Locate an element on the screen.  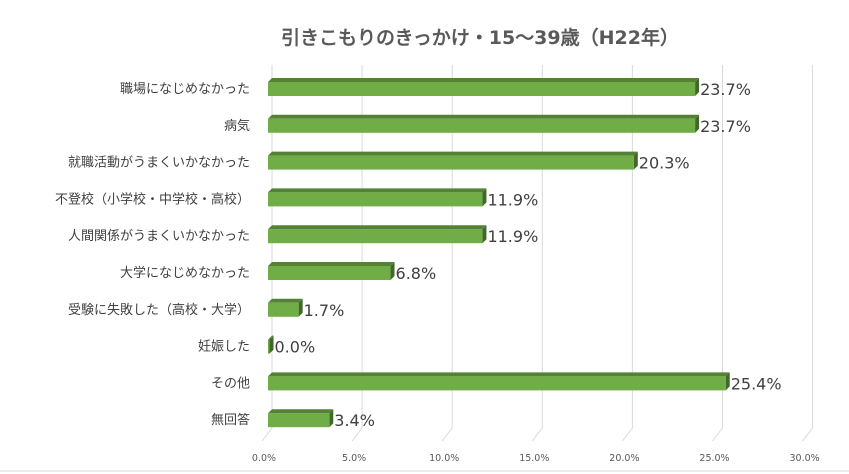
x-tick-label: 0.0% is located at coordinates (264, 458).